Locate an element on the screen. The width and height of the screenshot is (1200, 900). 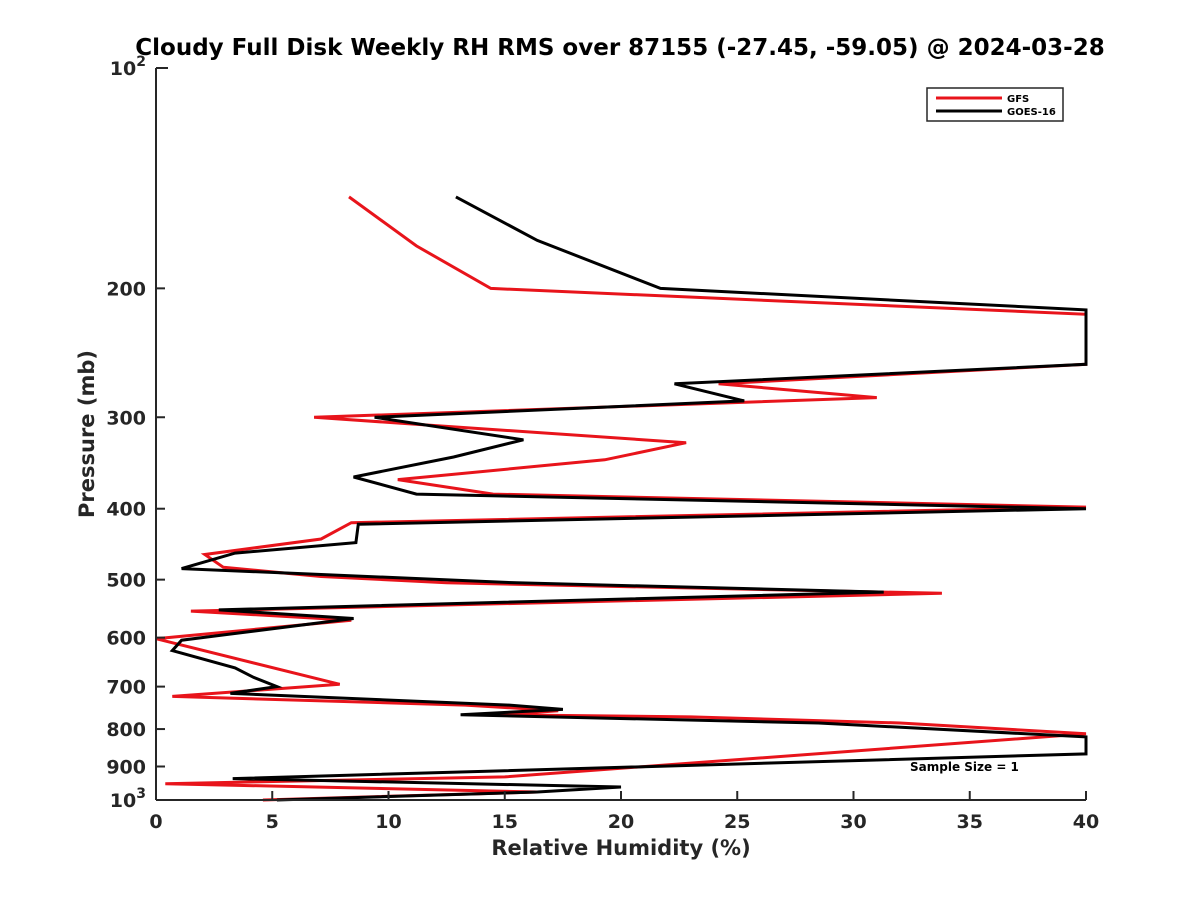
x-axis-label: Relative Humidity (%) is located at coordinates (620, 848).